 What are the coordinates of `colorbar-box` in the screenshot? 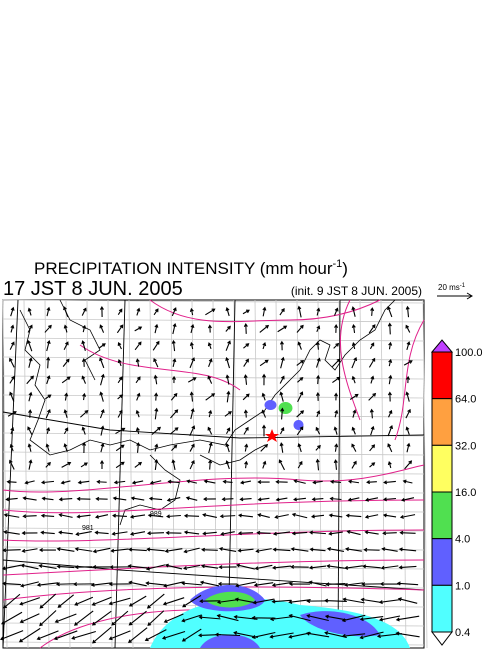 It's located at (442, 515).